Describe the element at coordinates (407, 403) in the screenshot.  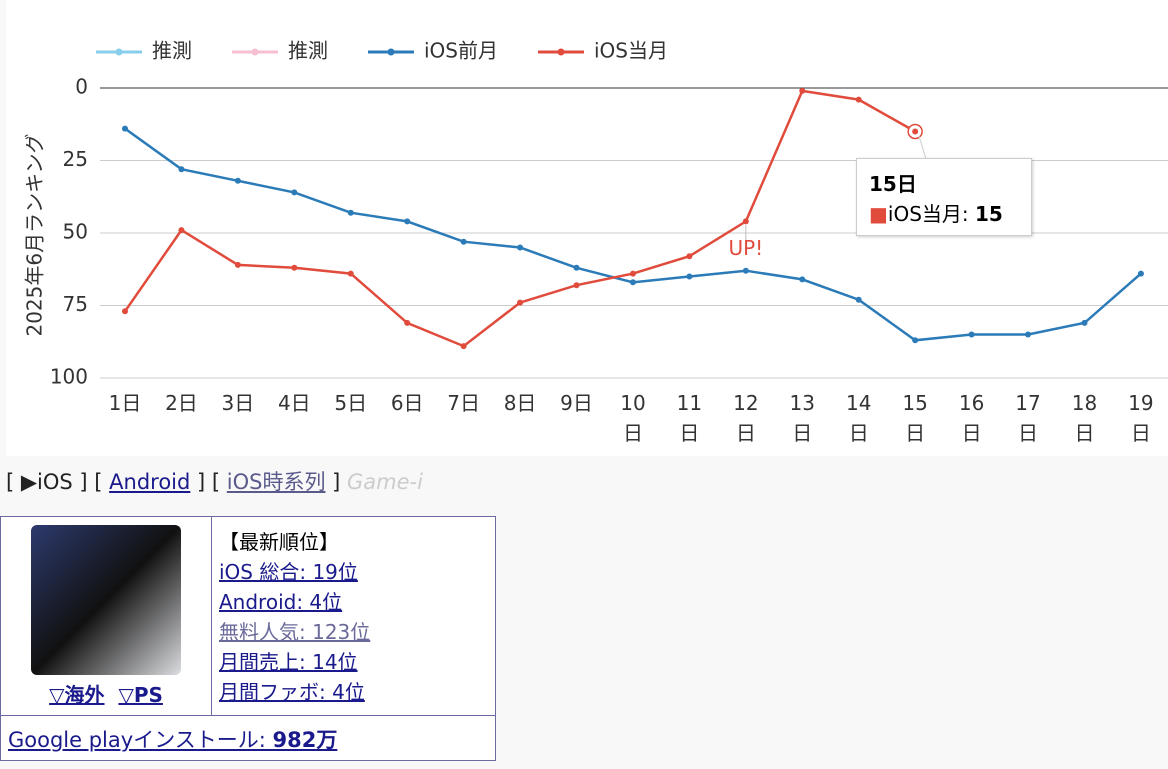
I see `x-tick-label: 6日` at that location.